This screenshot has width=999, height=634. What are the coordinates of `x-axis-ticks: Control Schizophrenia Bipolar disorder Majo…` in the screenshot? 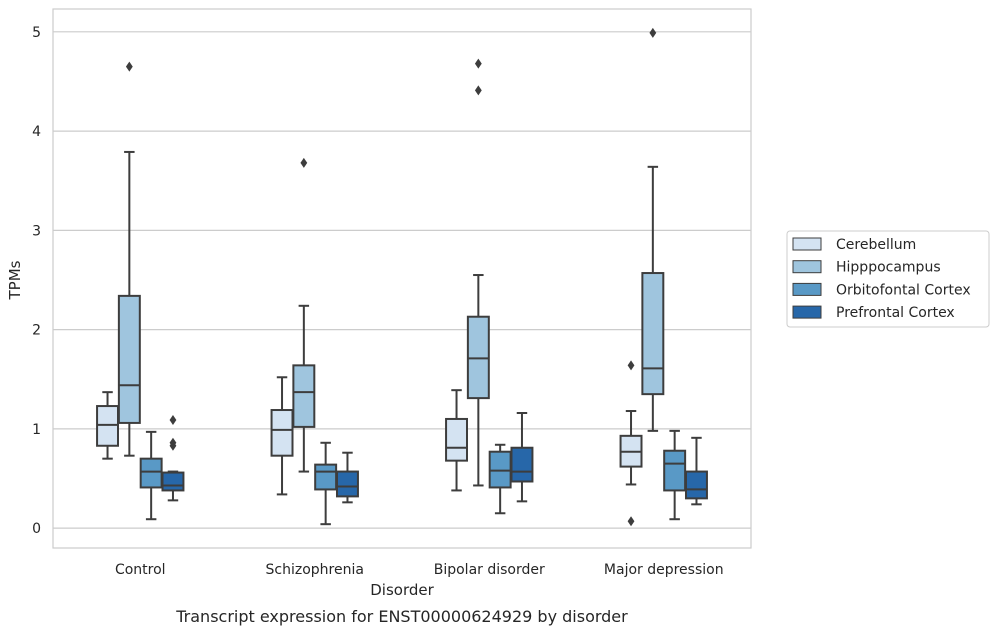 It's located at (419, 570).